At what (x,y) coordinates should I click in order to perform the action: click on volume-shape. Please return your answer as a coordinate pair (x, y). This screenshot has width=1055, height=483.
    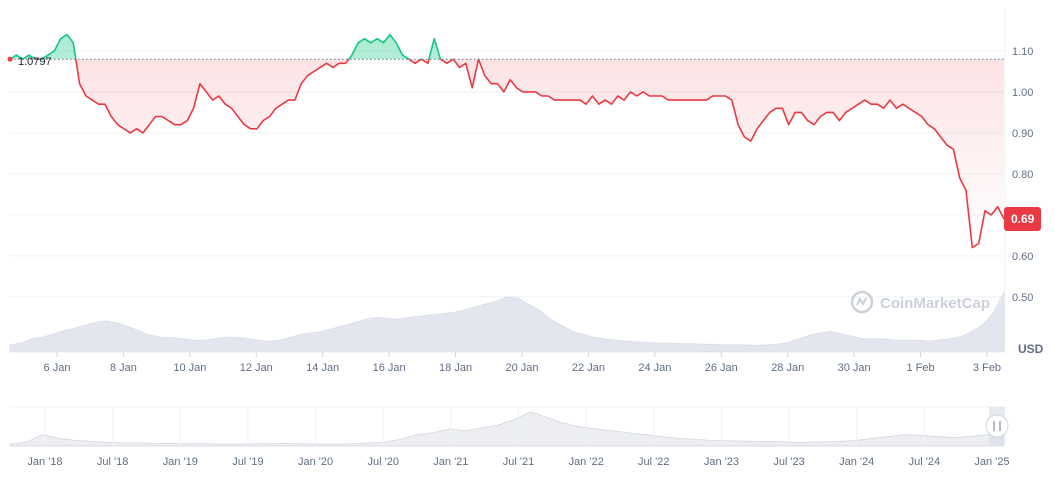
    Looking at the image, I should click on (507, 322).